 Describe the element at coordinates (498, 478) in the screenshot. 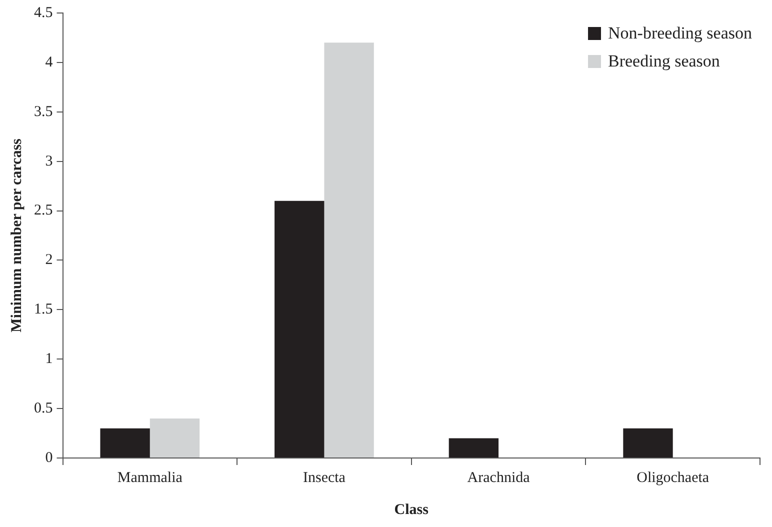

I see `x-tick-label: Arachnida` at that location.